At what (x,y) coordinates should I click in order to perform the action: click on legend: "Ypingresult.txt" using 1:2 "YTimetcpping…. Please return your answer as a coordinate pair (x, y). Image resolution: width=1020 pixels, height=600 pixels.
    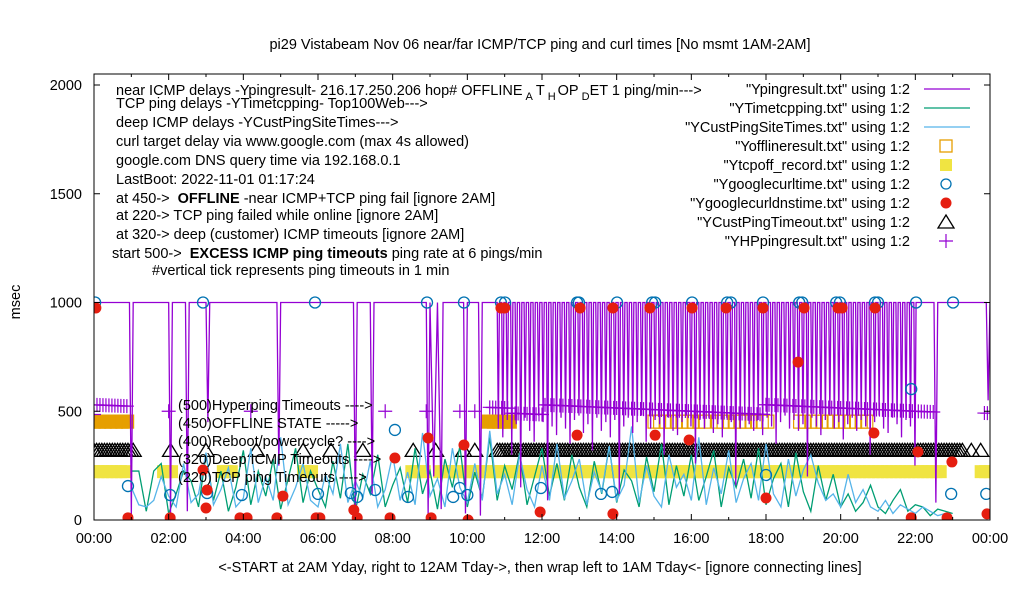
    Looking at the image, I should click on (827, 166).